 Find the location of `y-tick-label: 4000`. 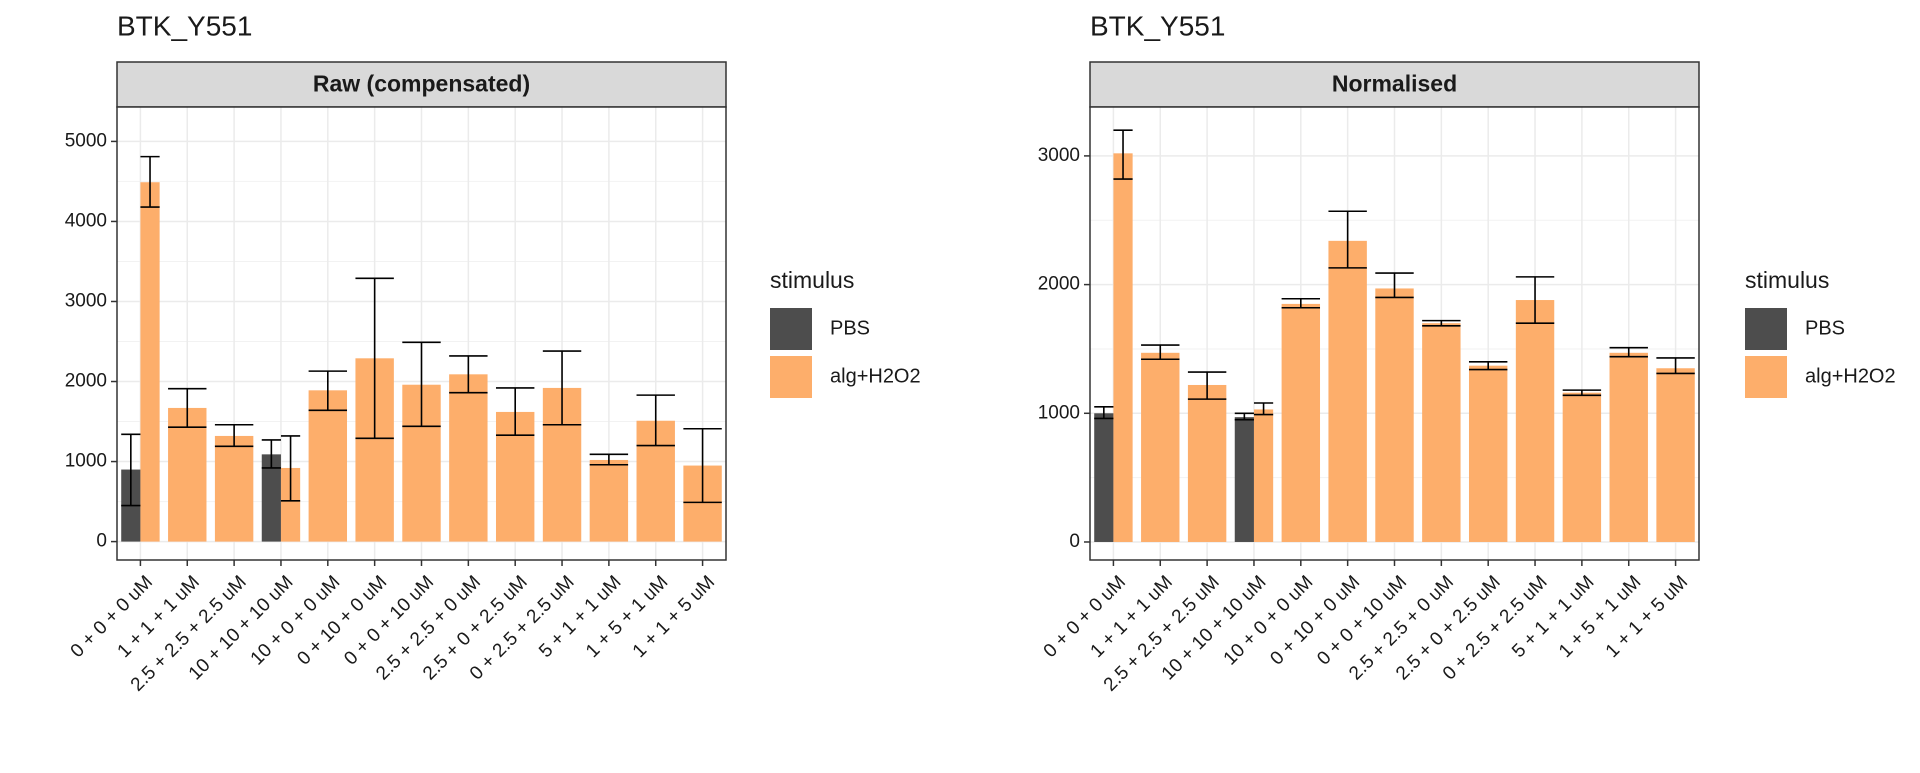

y-tick-label: 4000 is located at coordinates (86, 220).